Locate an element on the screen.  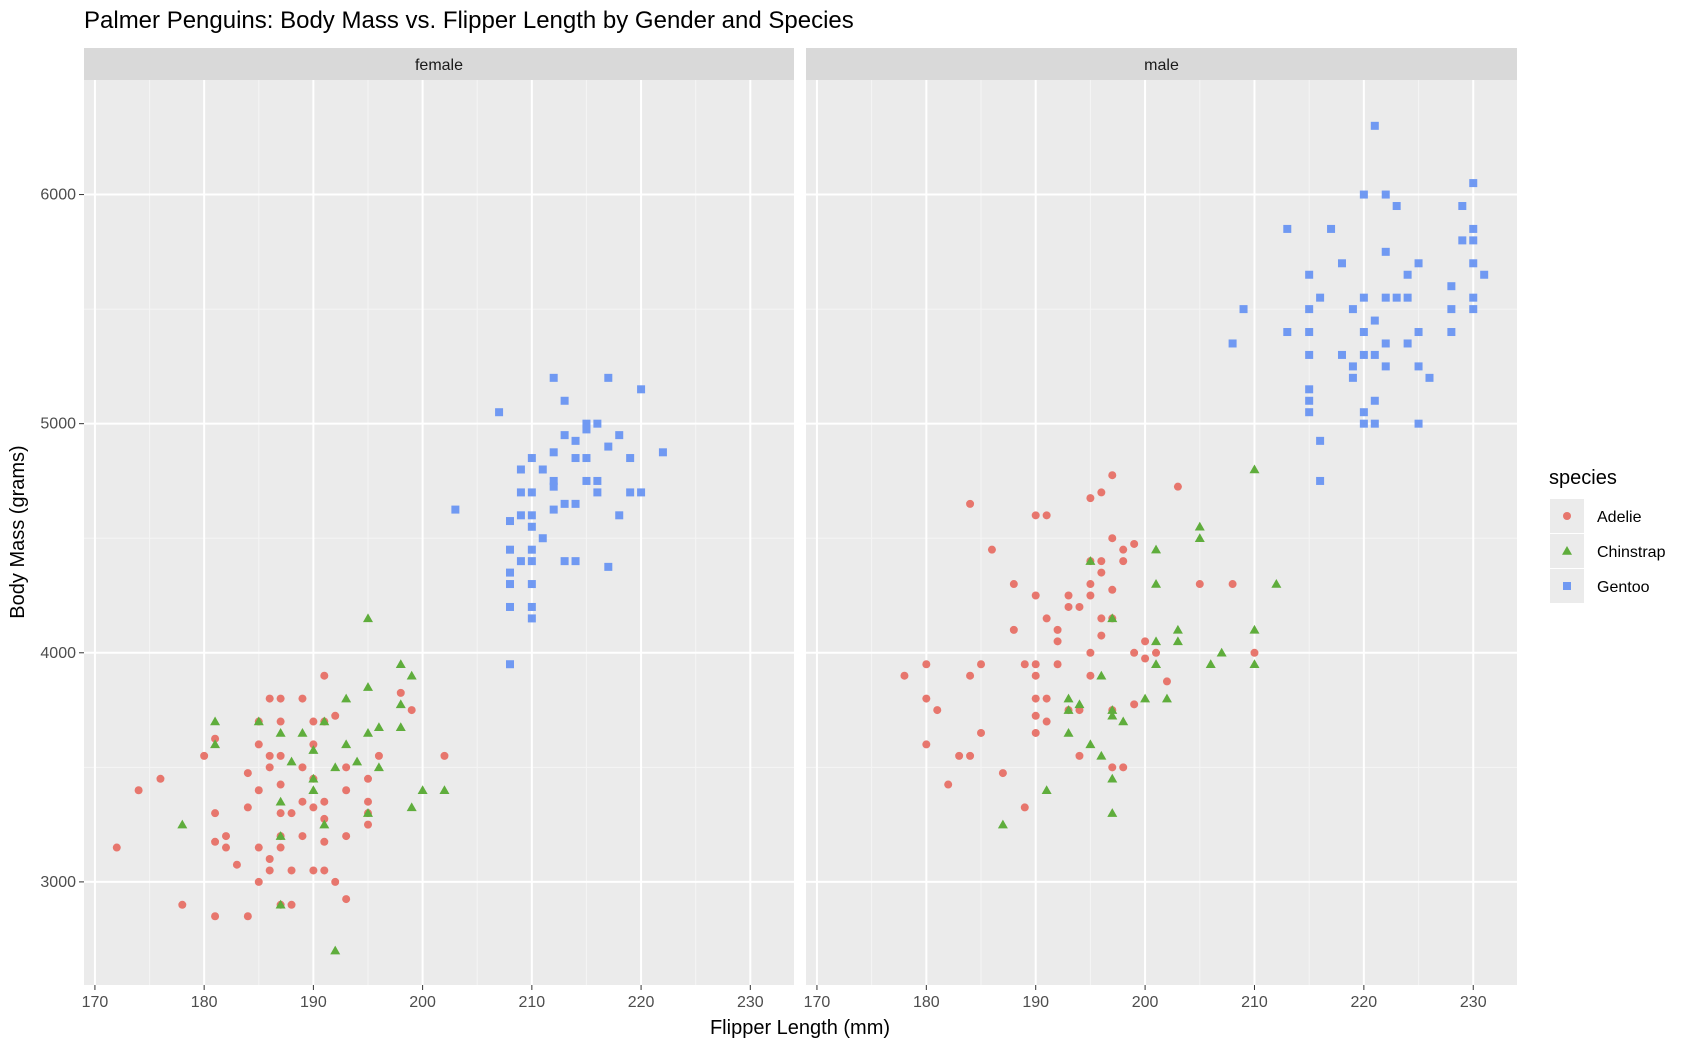
legend-label-chinstrap: Chinstrap is located at coordinates (1631, 552).